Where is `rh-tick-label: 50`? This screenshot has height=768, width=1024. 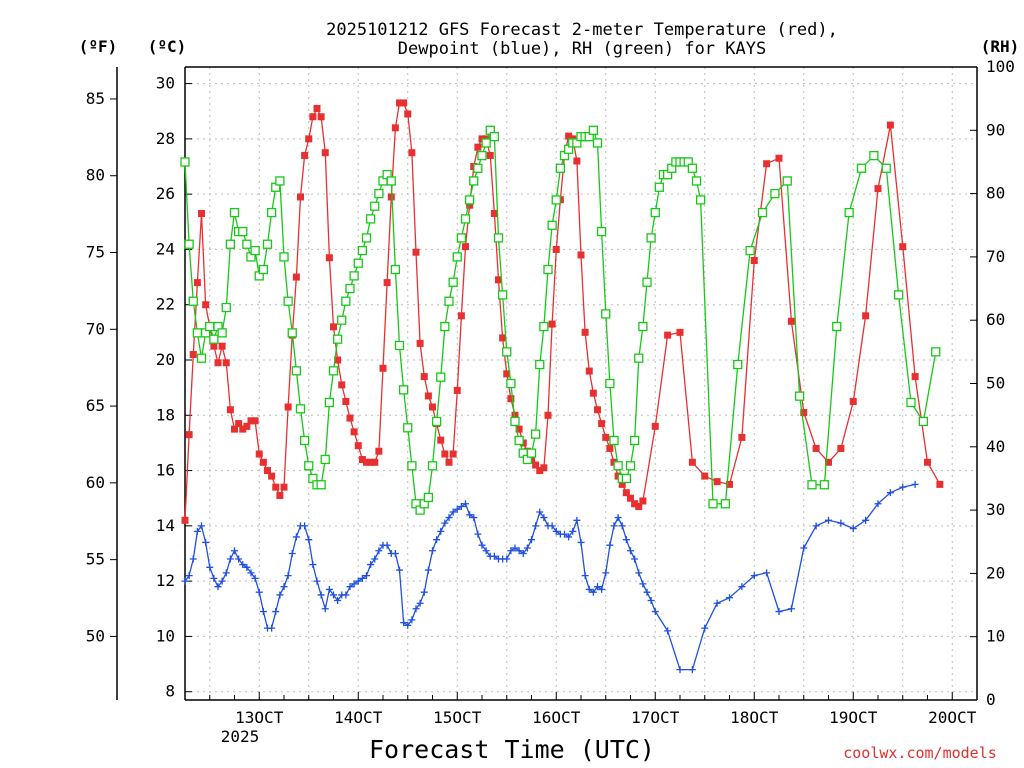
rh-tick-label: 50 is located at coordinates (995, 383).